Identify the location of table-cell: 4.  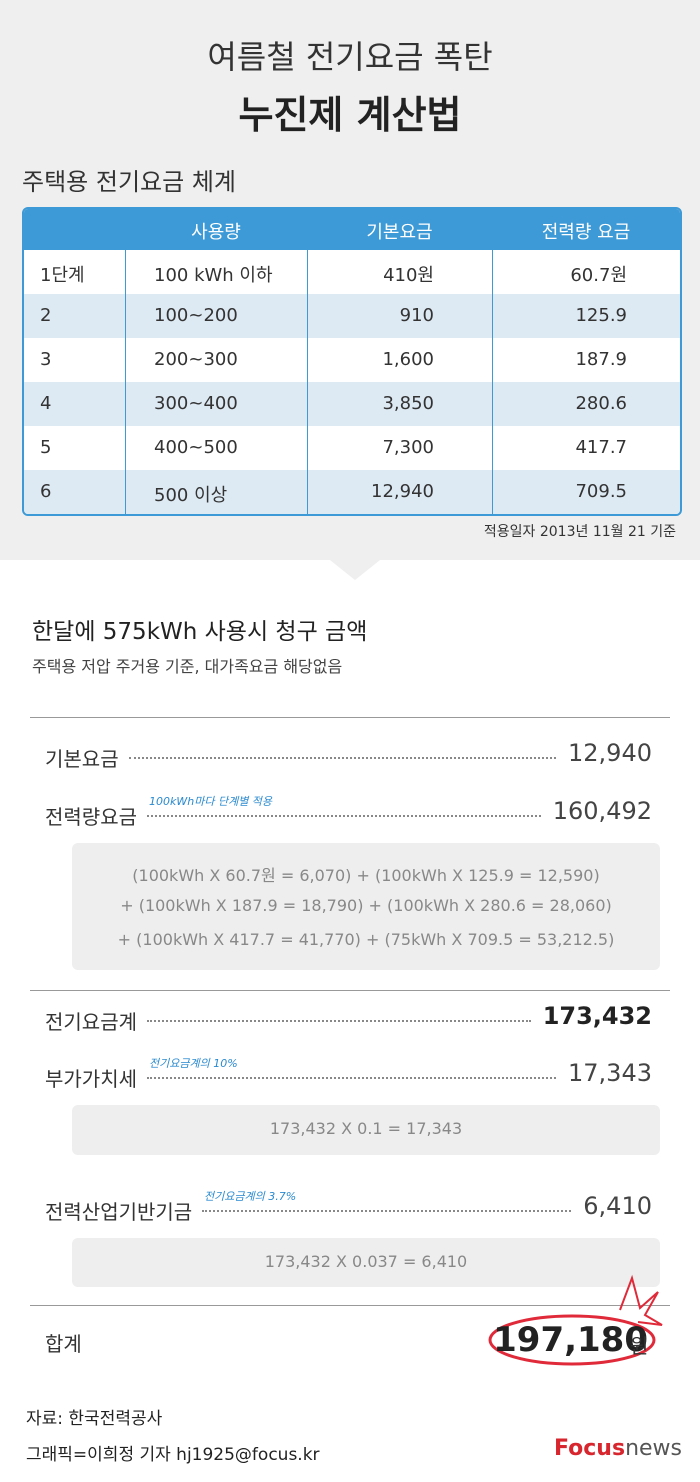
(46, 403).